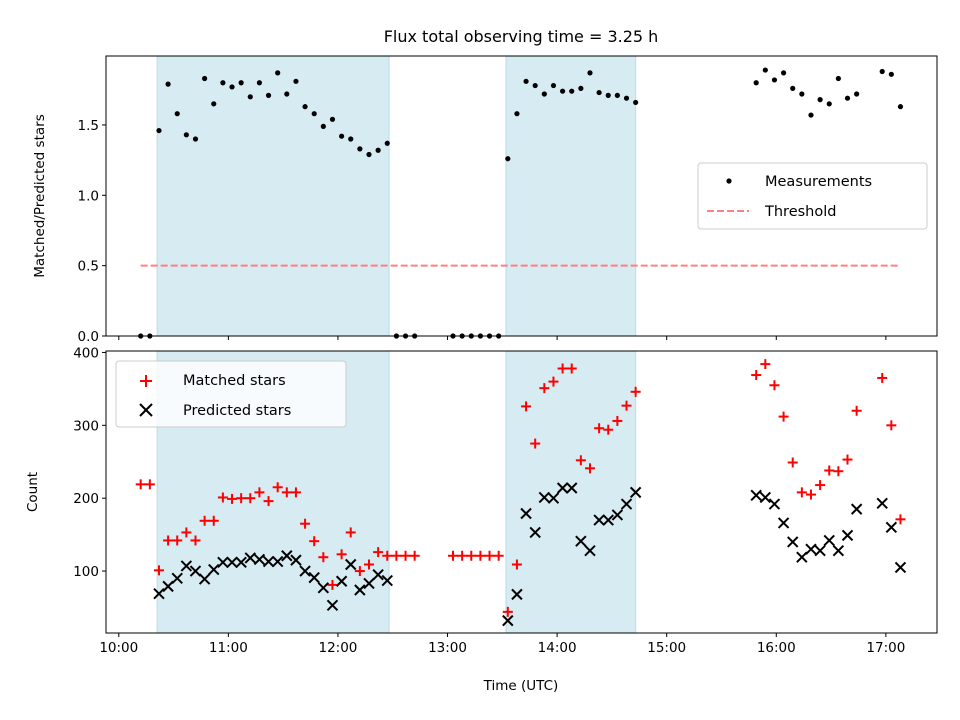 This screenshot has height=720, width=960. Describe the element at coordinates (237, 411) in the screenshot. I see `legend-predicted-stars: Predicted stars` at that location.